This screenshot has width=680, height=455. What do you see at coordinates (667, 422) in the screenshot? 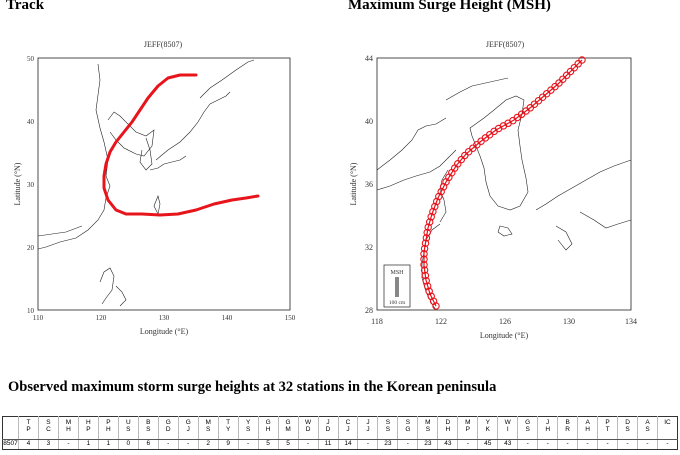
I see `station-code-top: IC` at bounding box center [667, 422].